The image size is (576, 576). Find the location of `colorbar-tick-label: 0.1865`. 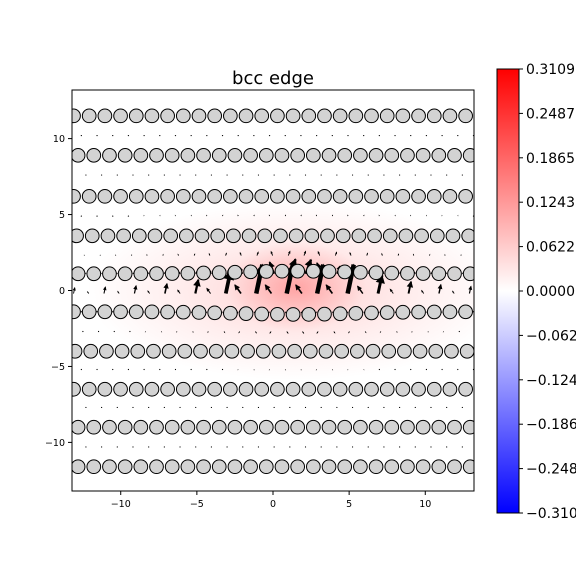

colorbar-tick-label: 0.1865 is located at coordinates (550, 159).